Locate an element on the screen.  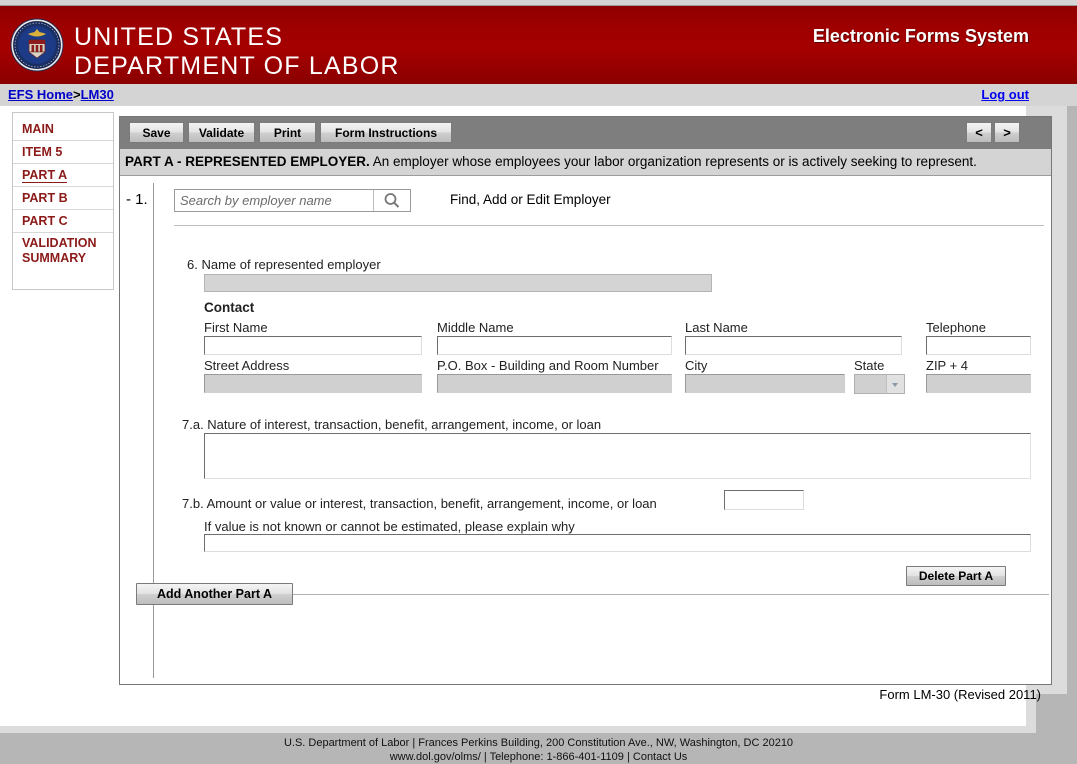
print-button: Print is located at coordinates (287, 132).